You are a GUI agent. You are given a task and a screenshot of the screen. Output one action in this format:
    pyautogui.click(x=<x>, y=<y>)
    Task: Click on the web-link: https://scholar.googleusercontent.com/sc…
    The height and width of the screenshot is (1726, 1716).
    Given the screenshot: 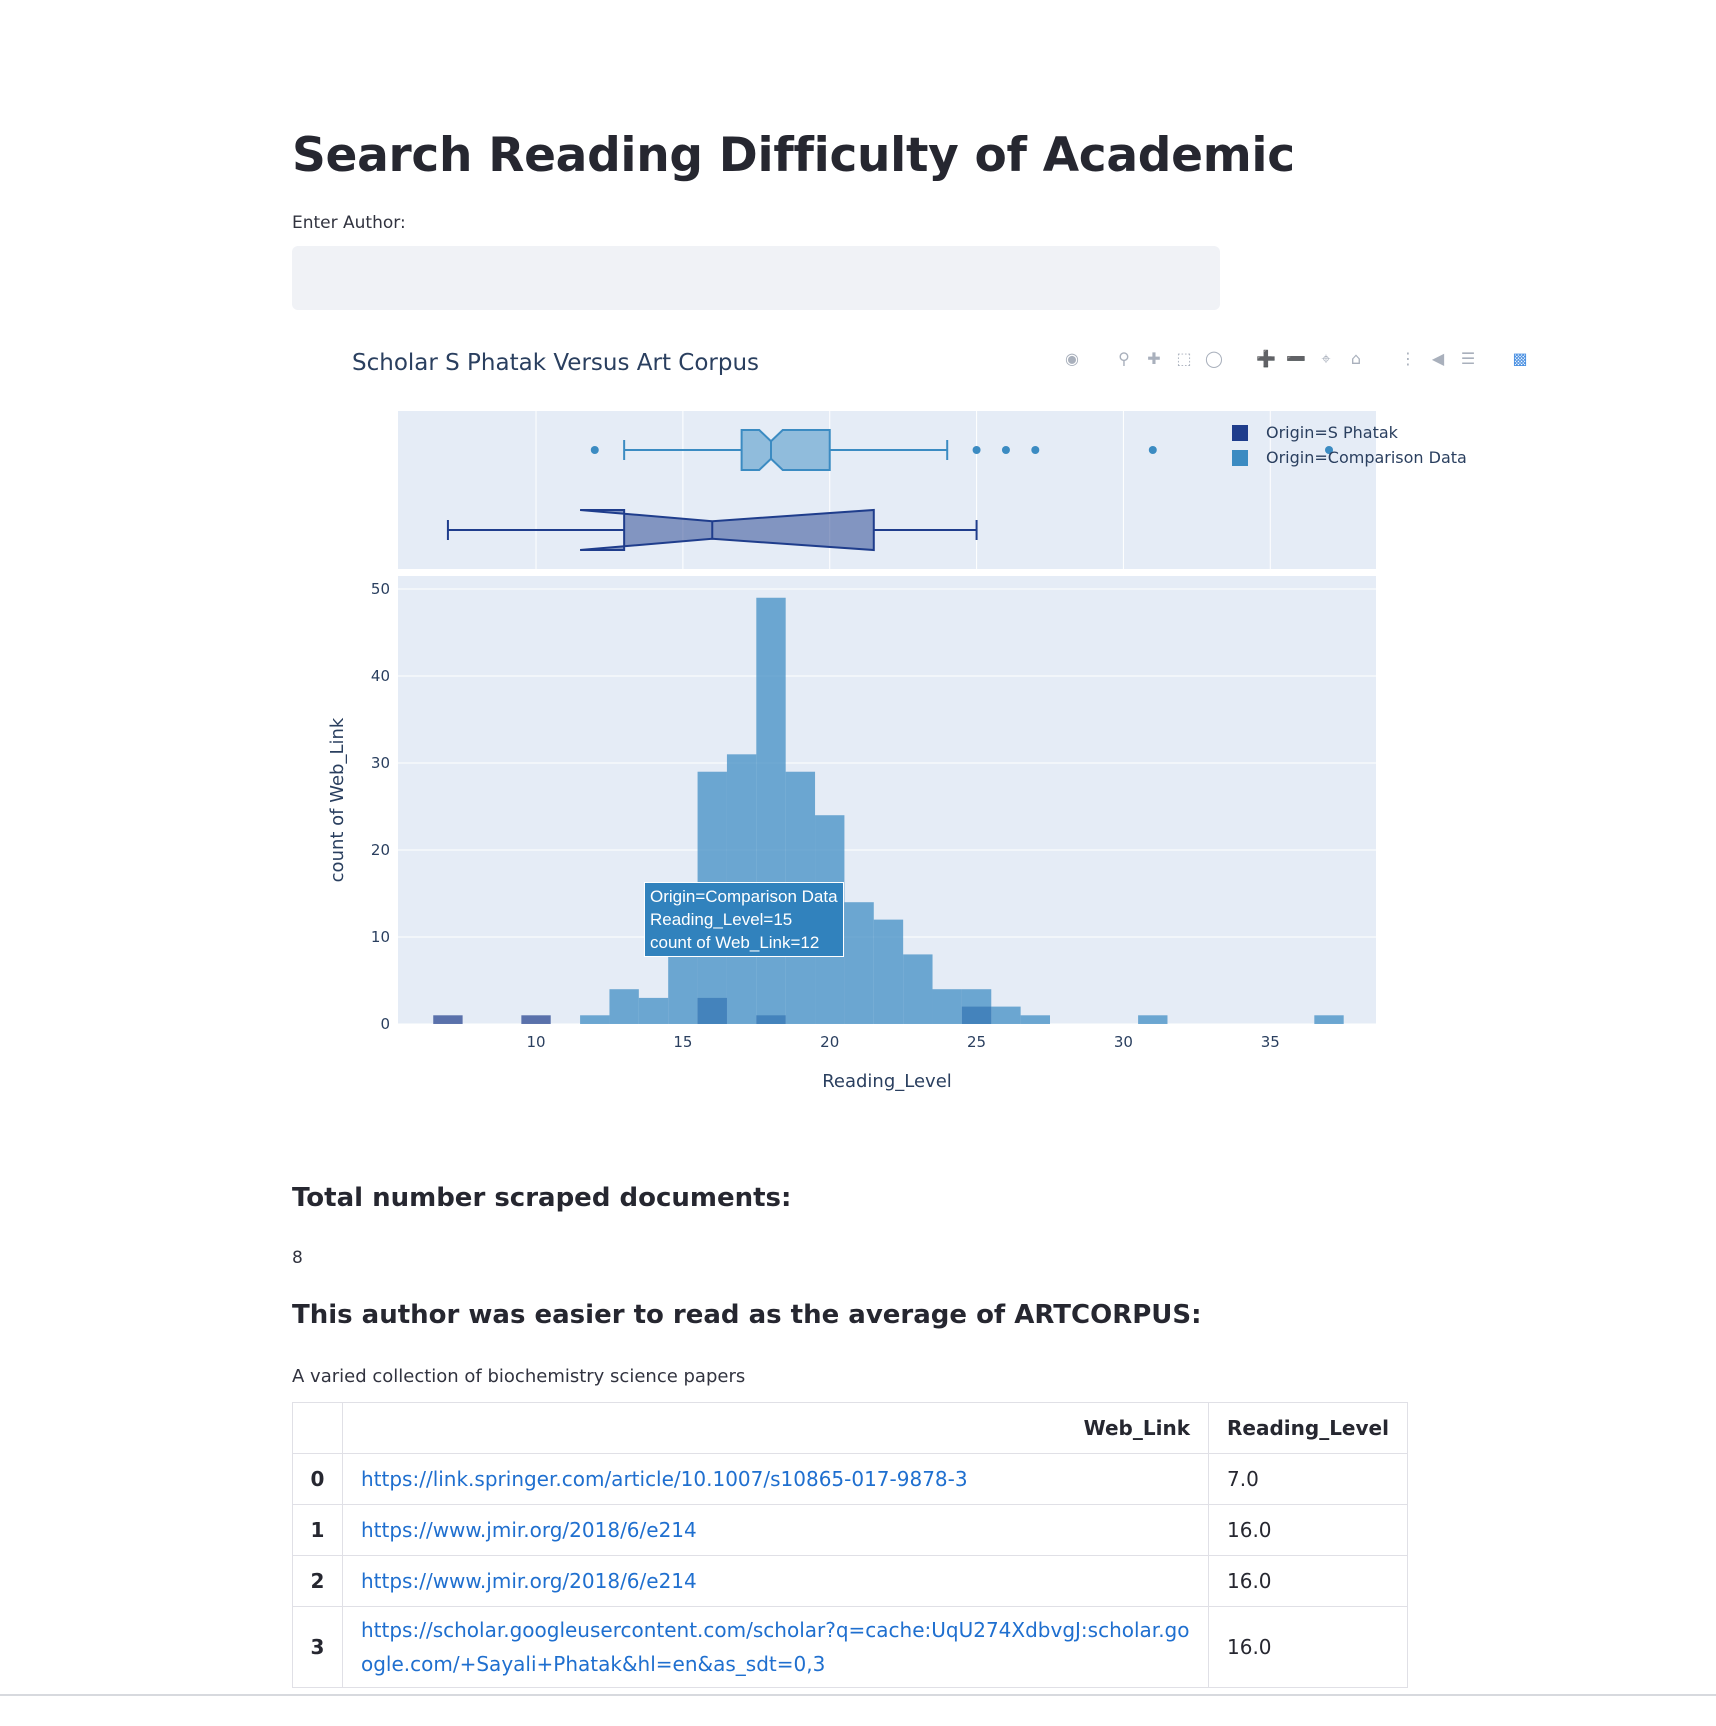 What is the action you would take?
    pyautogui.click(x=775, y=1647)
    